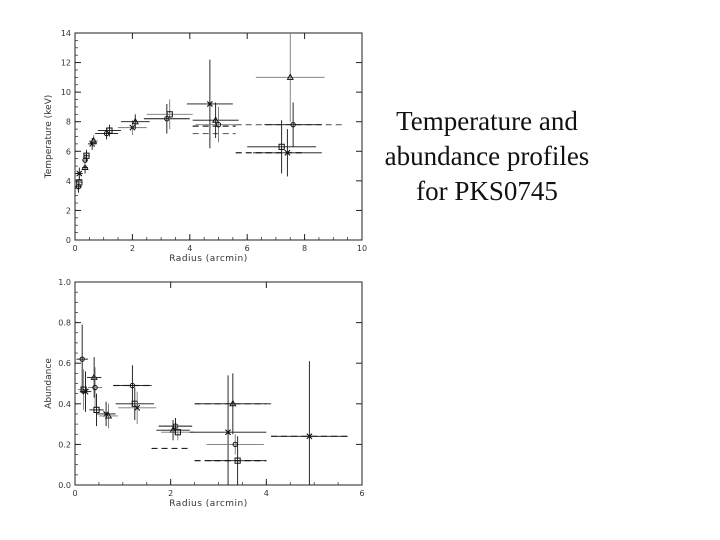 The width and height of the screenshot is (720, 540). What do you see at coordinates (247, 248) in the screenshot?
I see `temperature-x-tick-label: 6` at bounding box center [247, 248].